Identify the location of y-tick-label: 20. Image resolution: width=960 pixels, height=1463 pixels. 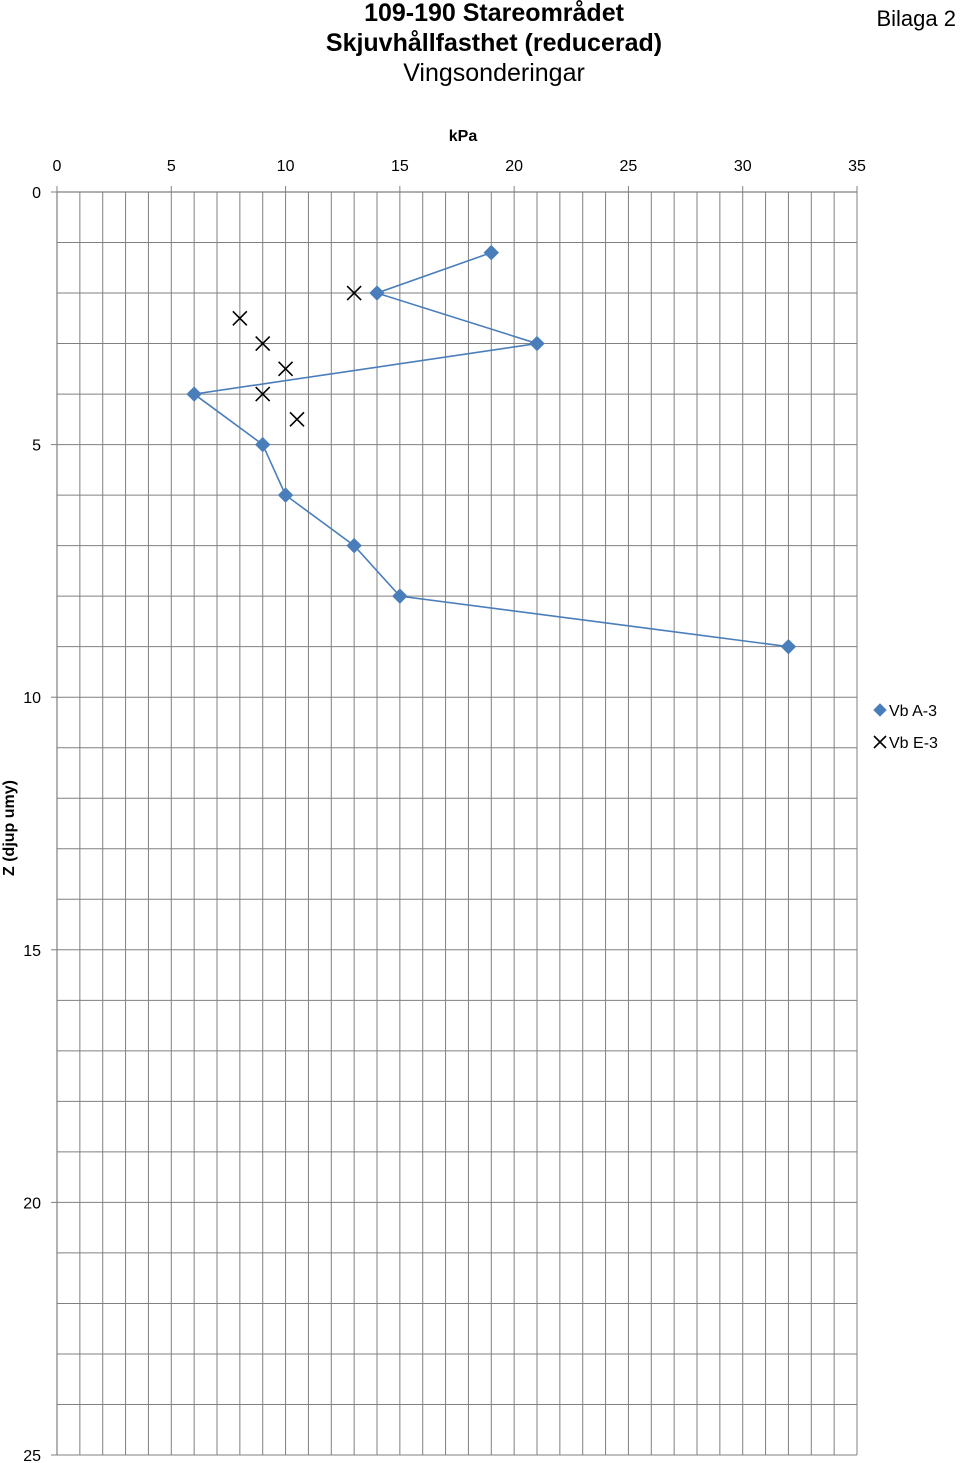
(32, 1203).